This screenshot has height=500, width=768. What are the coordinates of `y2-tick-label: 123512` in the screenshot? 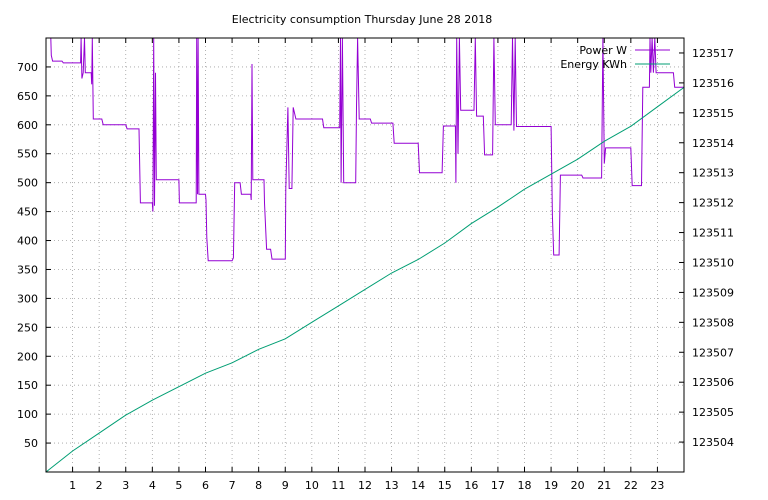 It's located at (713, 203).